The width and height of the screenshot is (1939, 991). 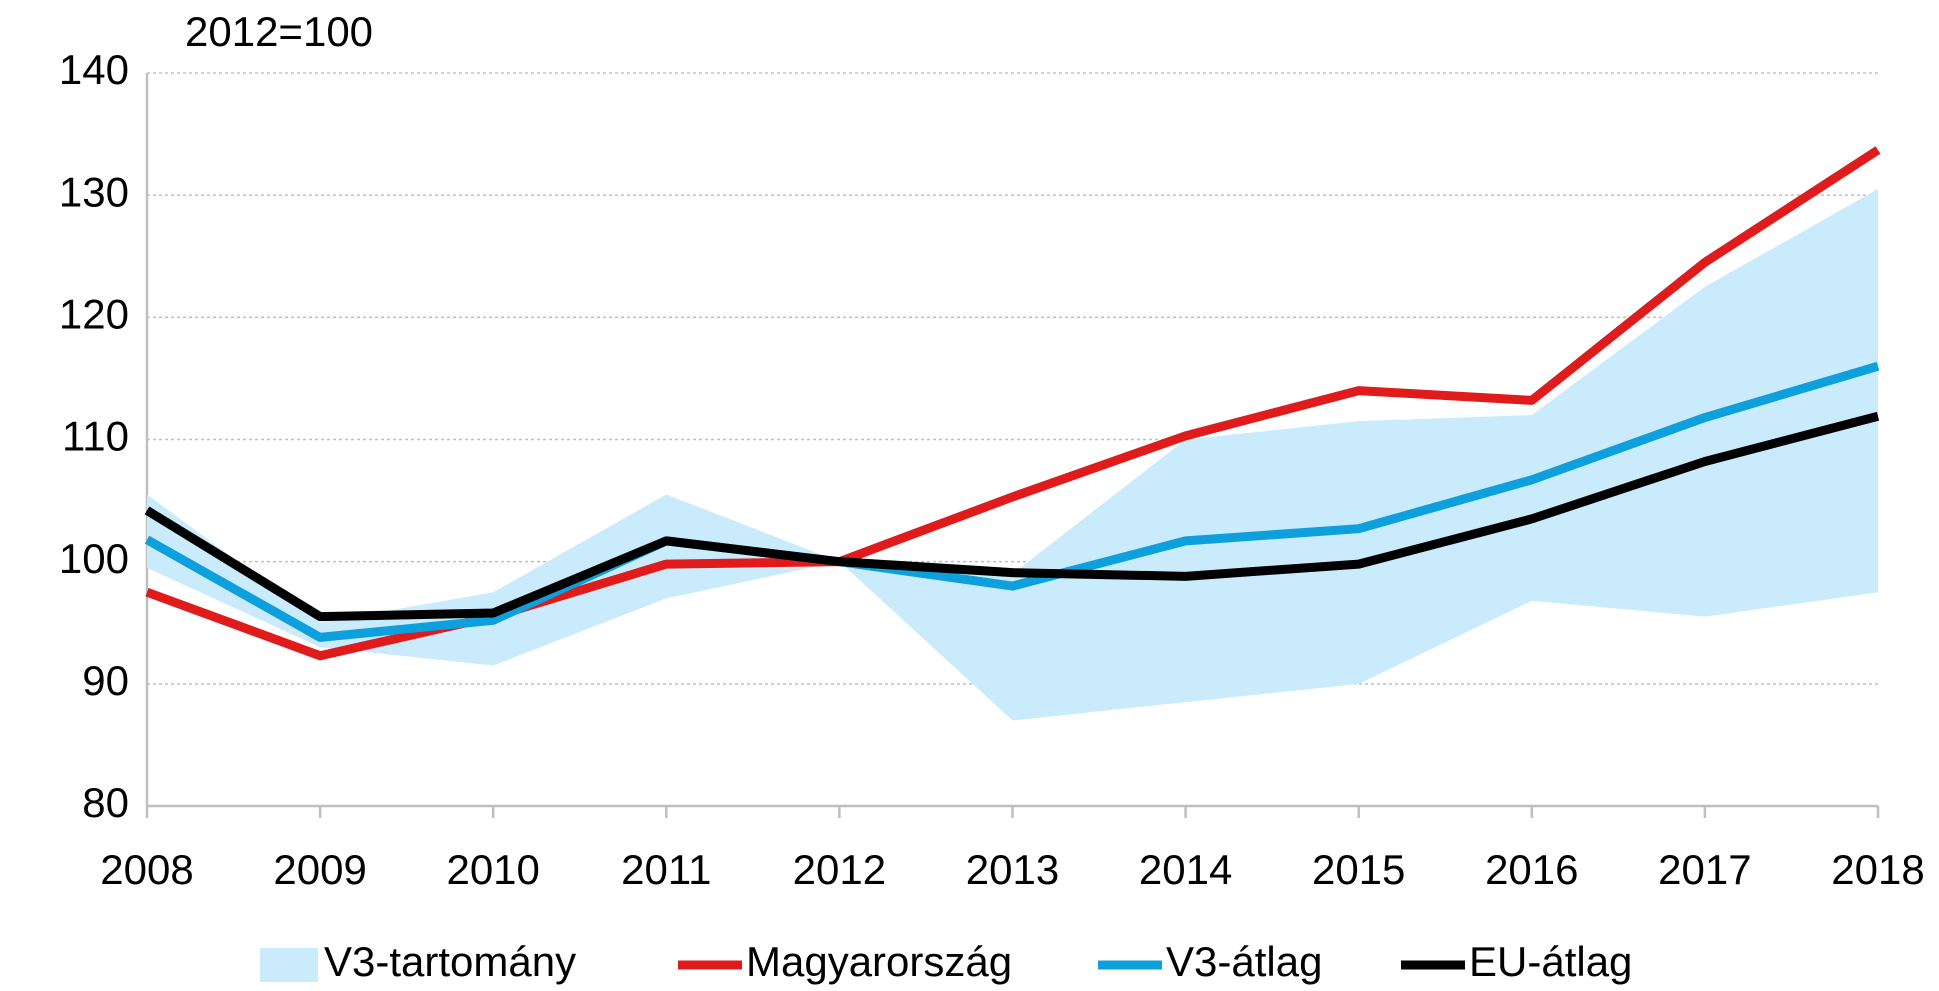 I want to click on x-tick-label: 2018, so click(x=1877, y=869).